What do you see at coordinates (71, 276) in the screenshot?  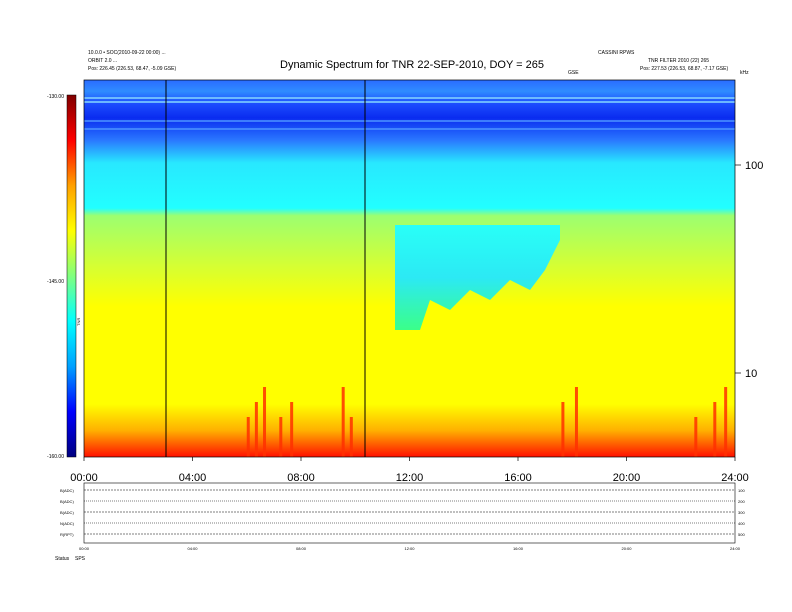 I see `colorbar` at bounding box center [71, 276].